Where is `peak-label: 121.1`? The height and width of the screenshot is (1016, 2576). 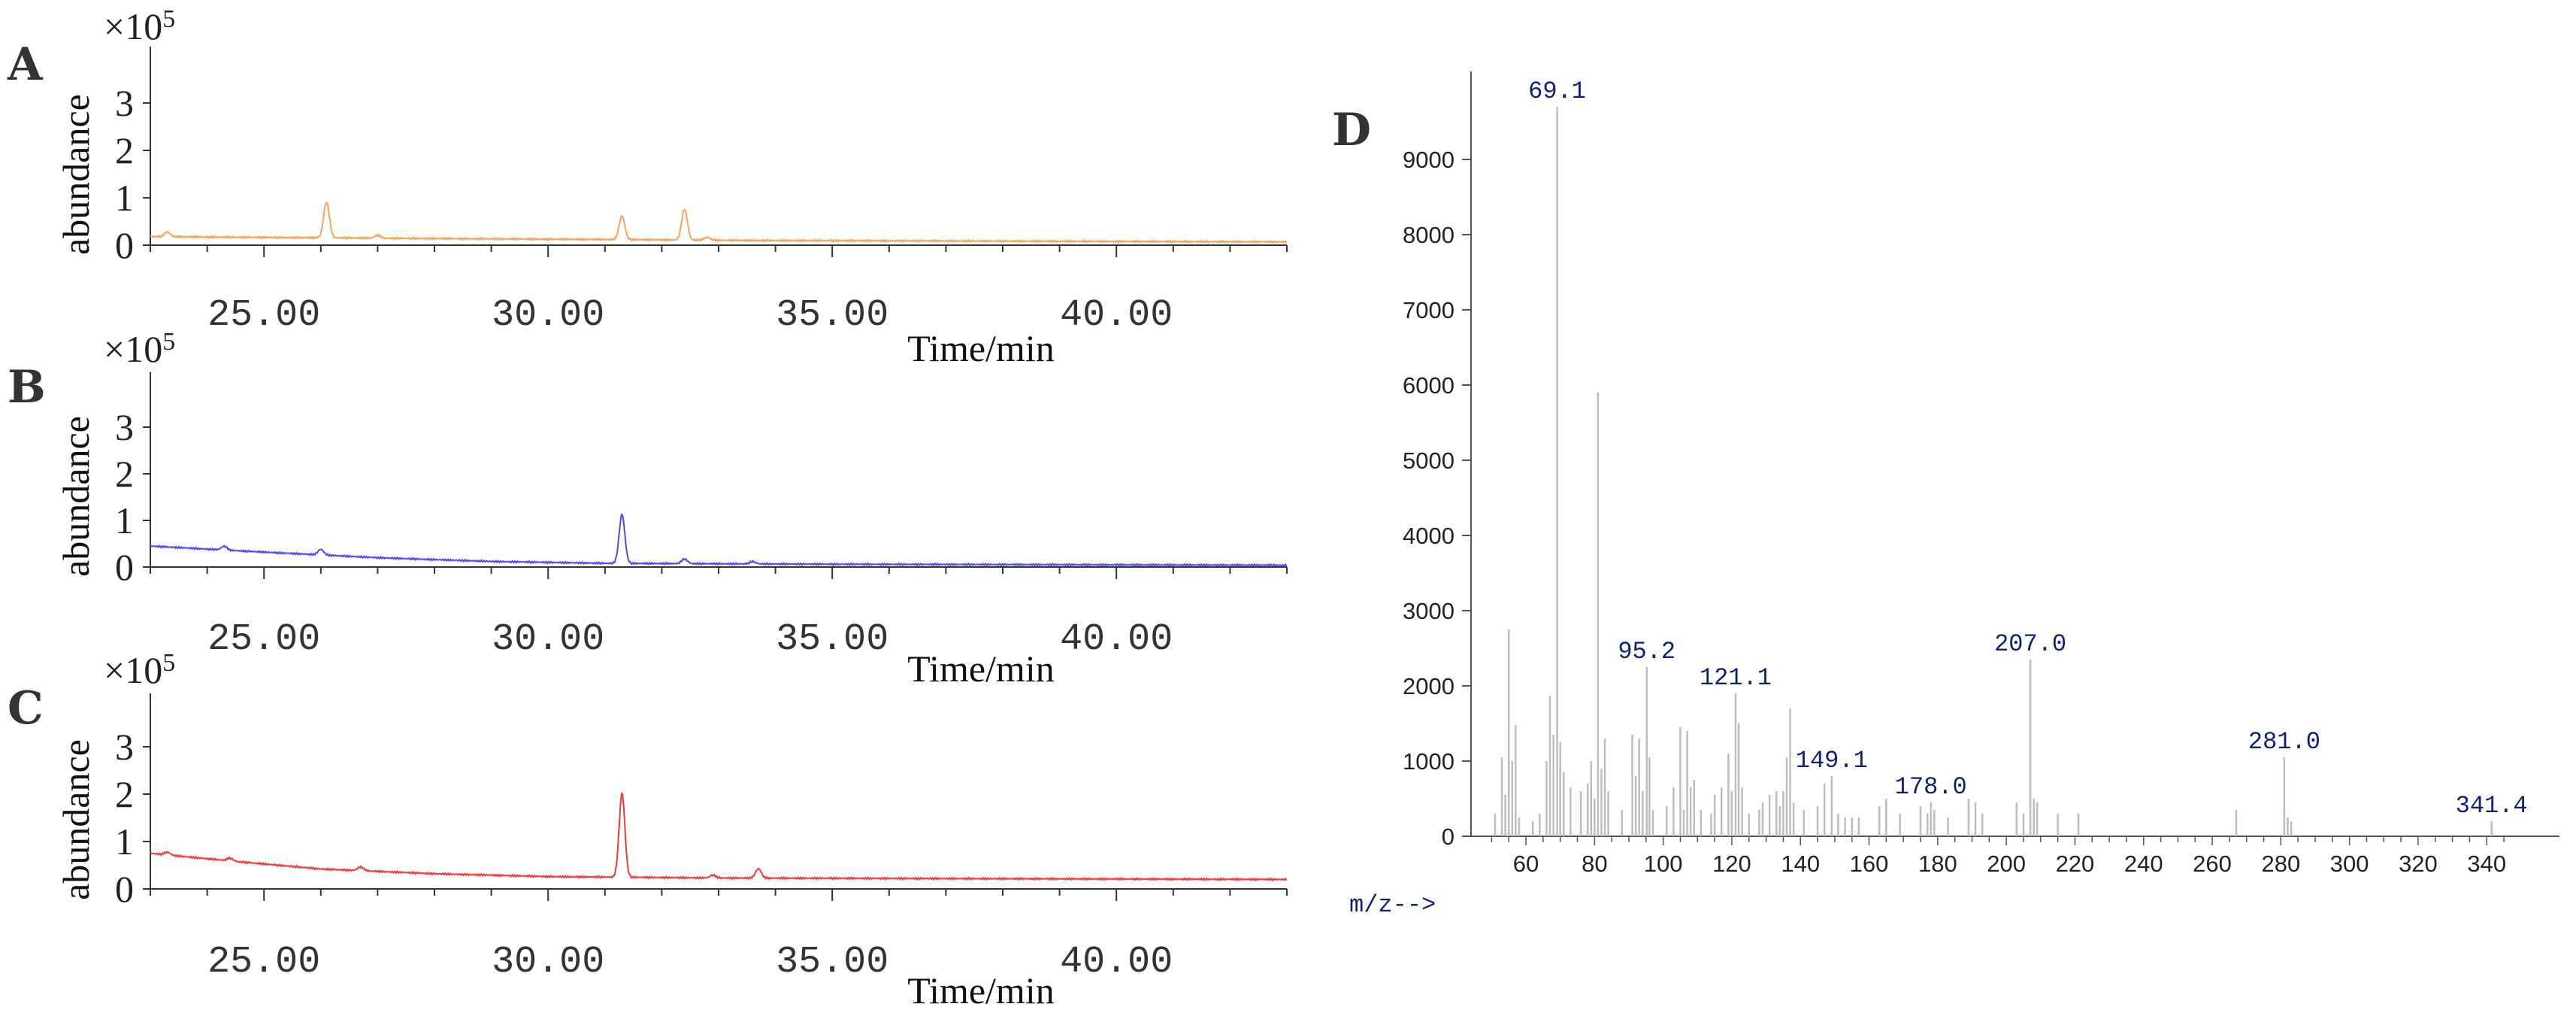 peak-label: 121.1 is located at coordinates (1736, 678).